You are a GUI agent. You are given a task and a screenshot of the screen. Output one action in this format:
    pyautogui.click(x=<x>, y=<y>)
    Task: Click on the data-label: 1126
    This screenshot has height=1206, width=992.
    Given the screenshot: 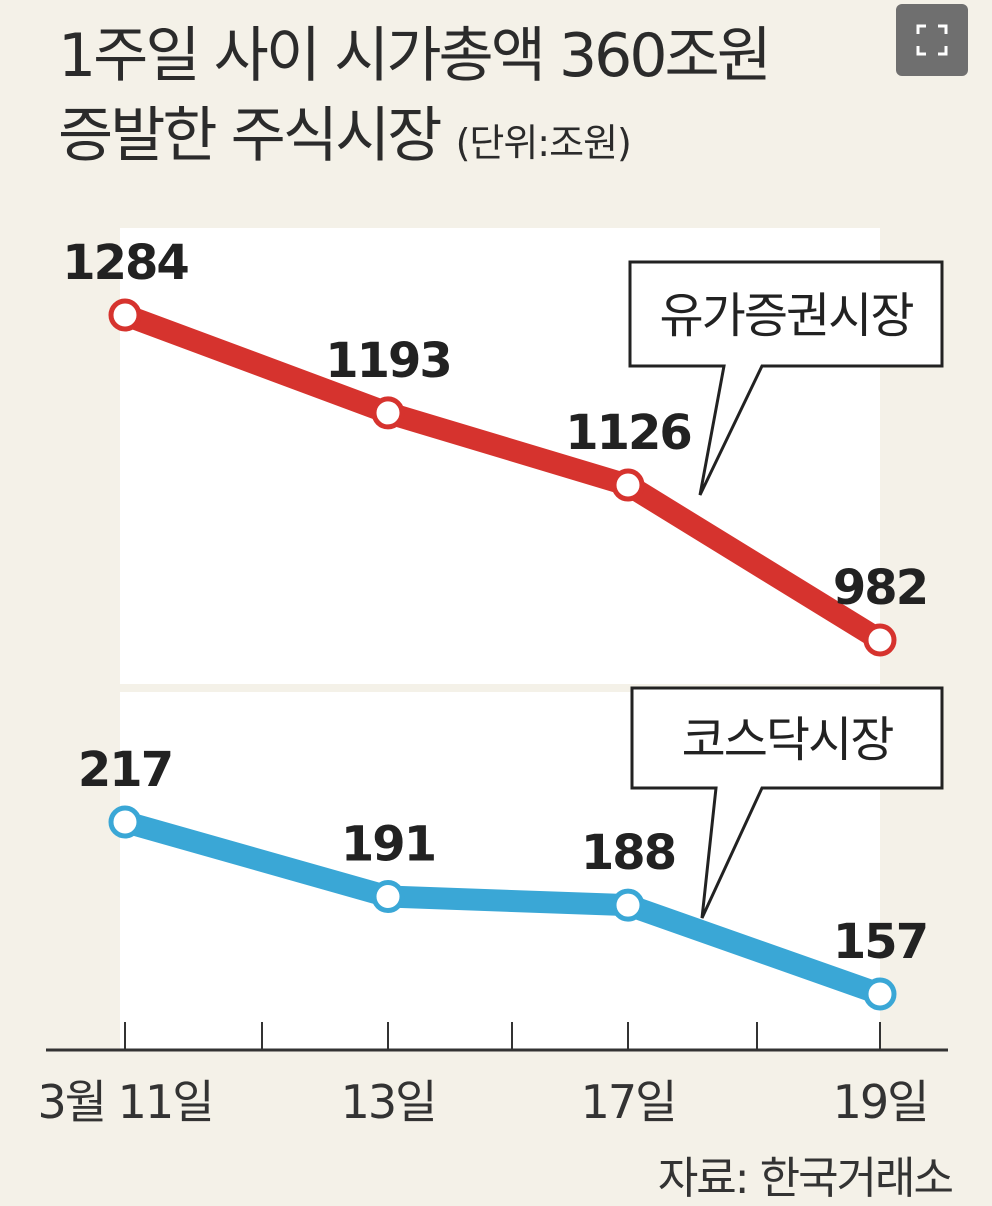 What is the action you would take?
    pyautogui.click(x=628, y=433)
    